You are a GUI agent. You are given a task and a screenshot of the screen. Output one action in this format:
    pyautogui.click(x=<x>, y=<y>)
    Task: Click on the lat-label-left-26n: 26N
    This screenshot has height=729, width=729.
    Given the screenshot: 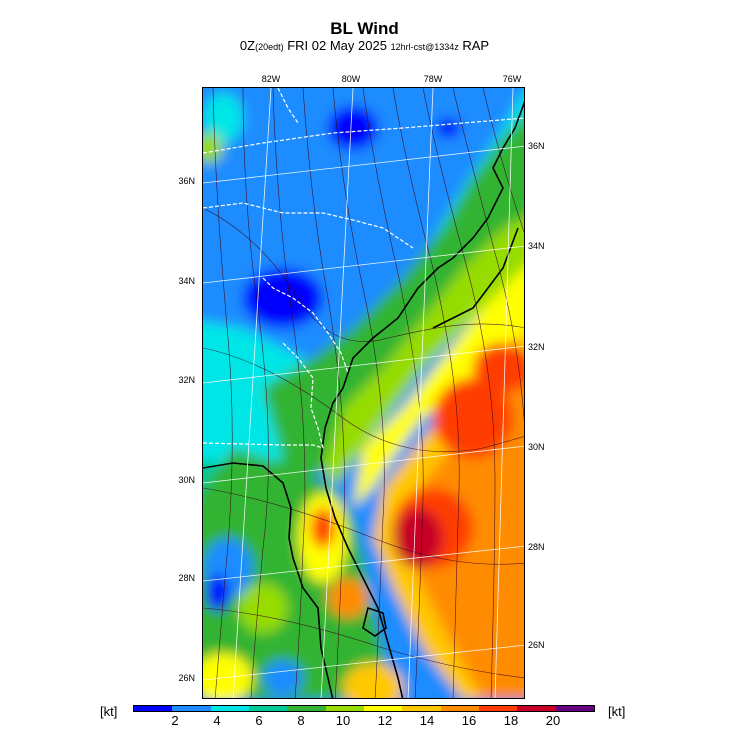 What is the action you would take?
    pyautogui.click(x=186, y=678)
    